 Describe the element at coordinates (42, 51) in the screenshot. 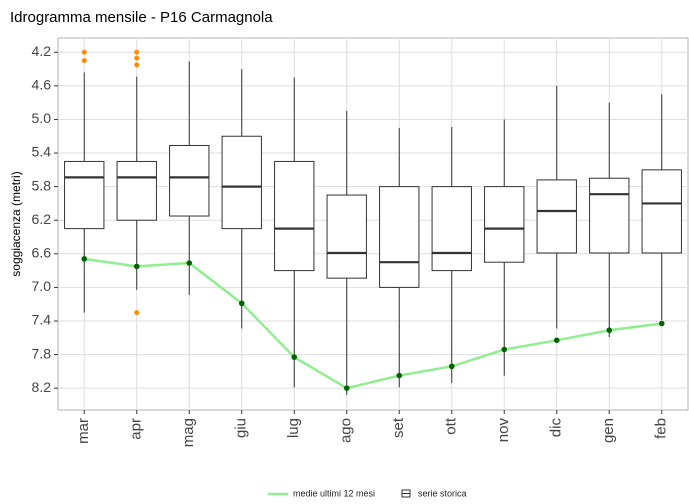

I see `y-tick-label: 4.2` at that location.